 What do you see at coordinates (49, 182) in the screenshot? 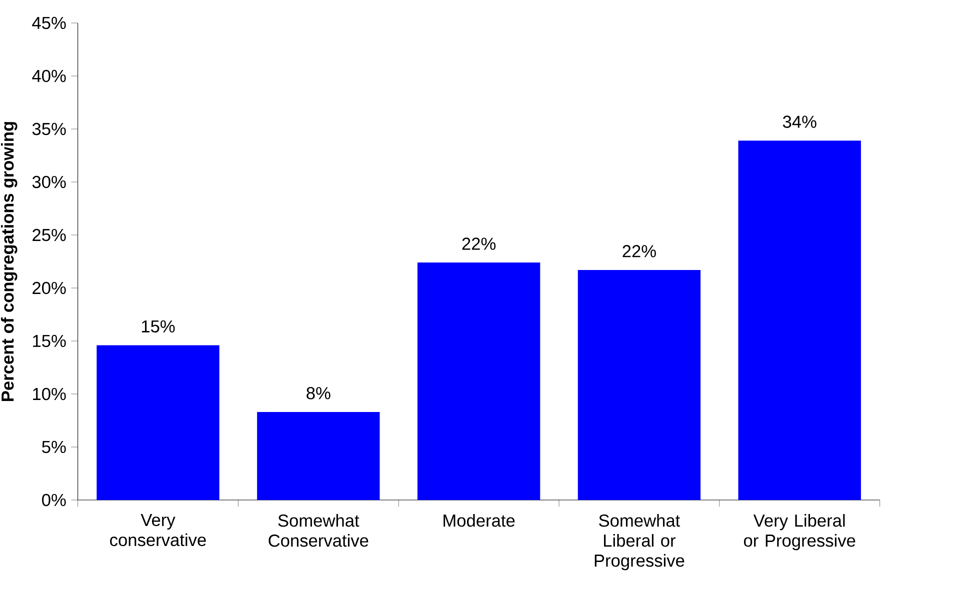
I see `y-tick-label: 30%` at bounding box center [49, 182].